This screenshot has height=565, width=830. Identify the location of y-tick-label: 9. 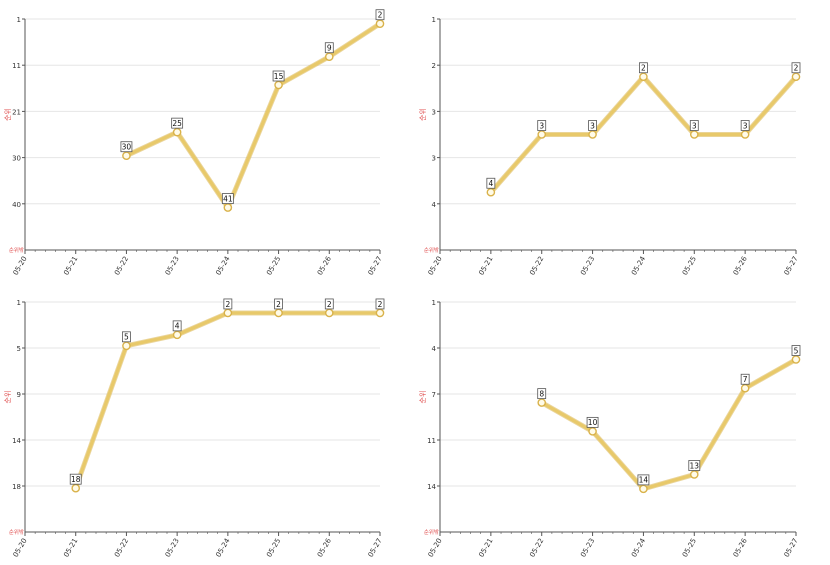
(19, 395).